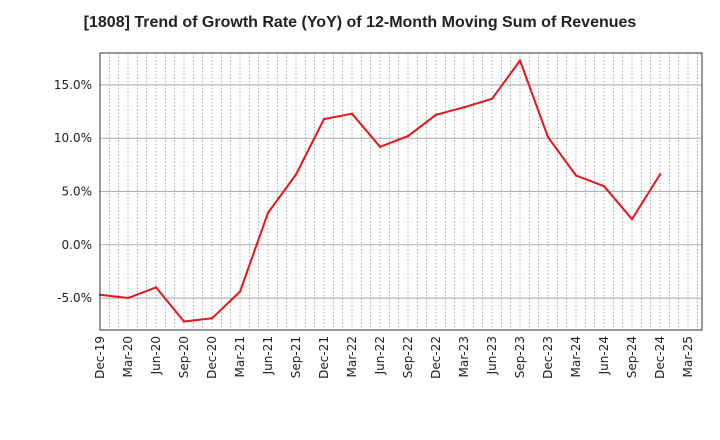 The width and height of the screenshot is (720, 440). I want to click on x-tick-label: Jun-22, so click(380, 355).